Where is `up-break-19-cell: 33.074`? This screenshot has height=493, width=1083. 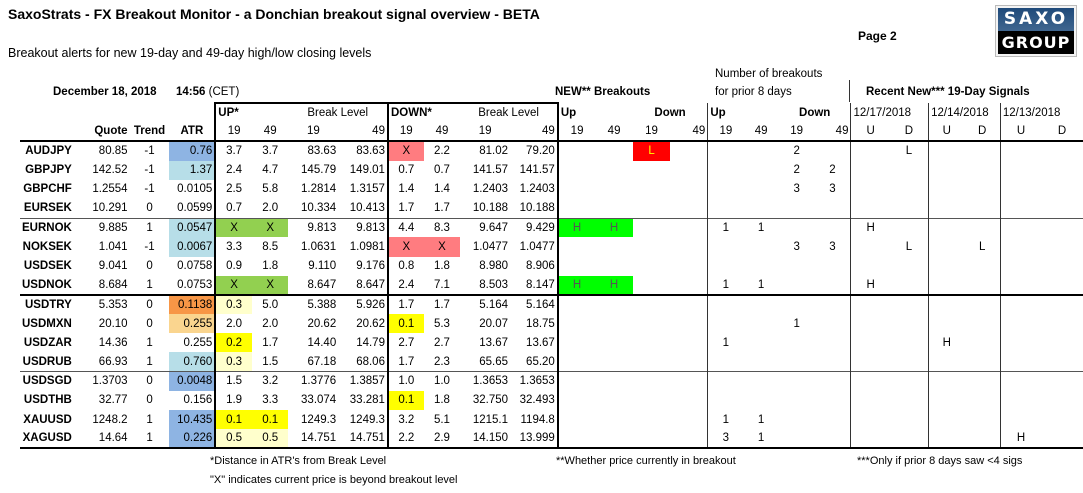
up-break-19-cell: 33.074 is located at coordinates (319, 400).